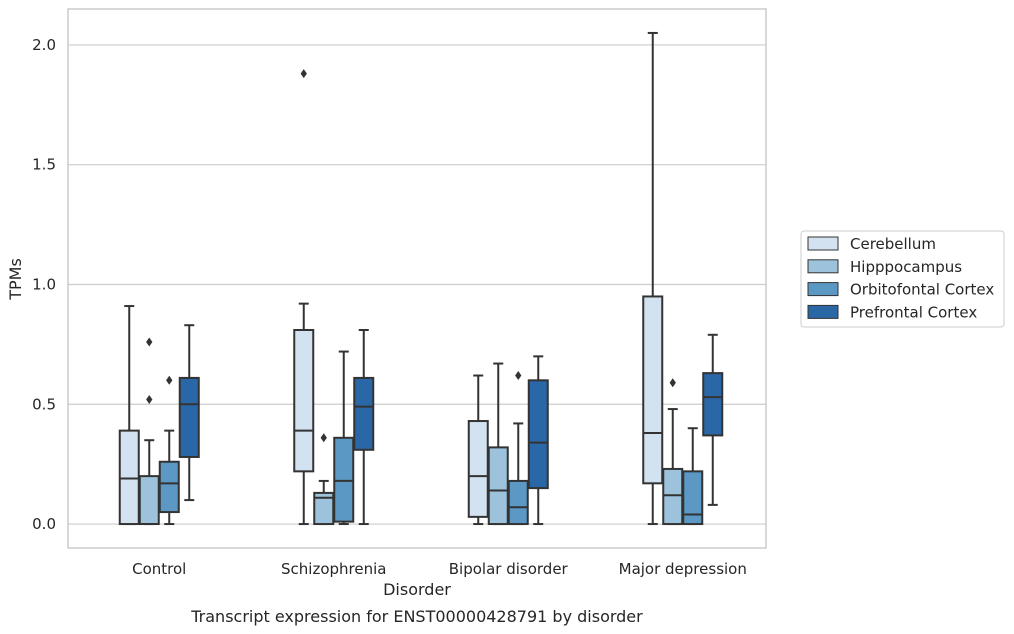  What do you see at coordinates (893, 244) in the screenshot?
I see `legend-label: Cerebellum` at bounding box center [893, 244].